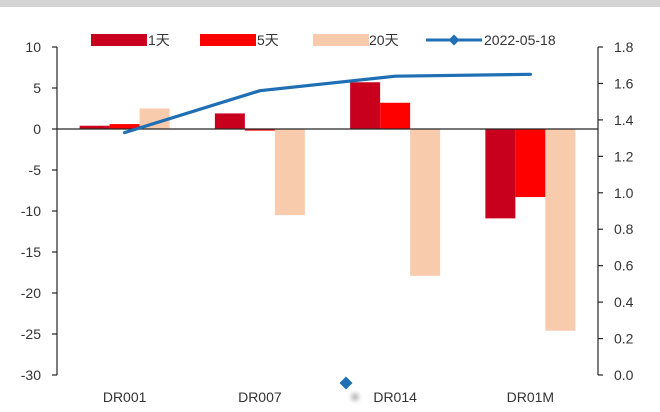 Image resolution: width=660 pixels, height=412 pixels. Describe the element at coordinates (31, 375) in the screenshot. I see `left-axis-tick-label: -30` at that location.